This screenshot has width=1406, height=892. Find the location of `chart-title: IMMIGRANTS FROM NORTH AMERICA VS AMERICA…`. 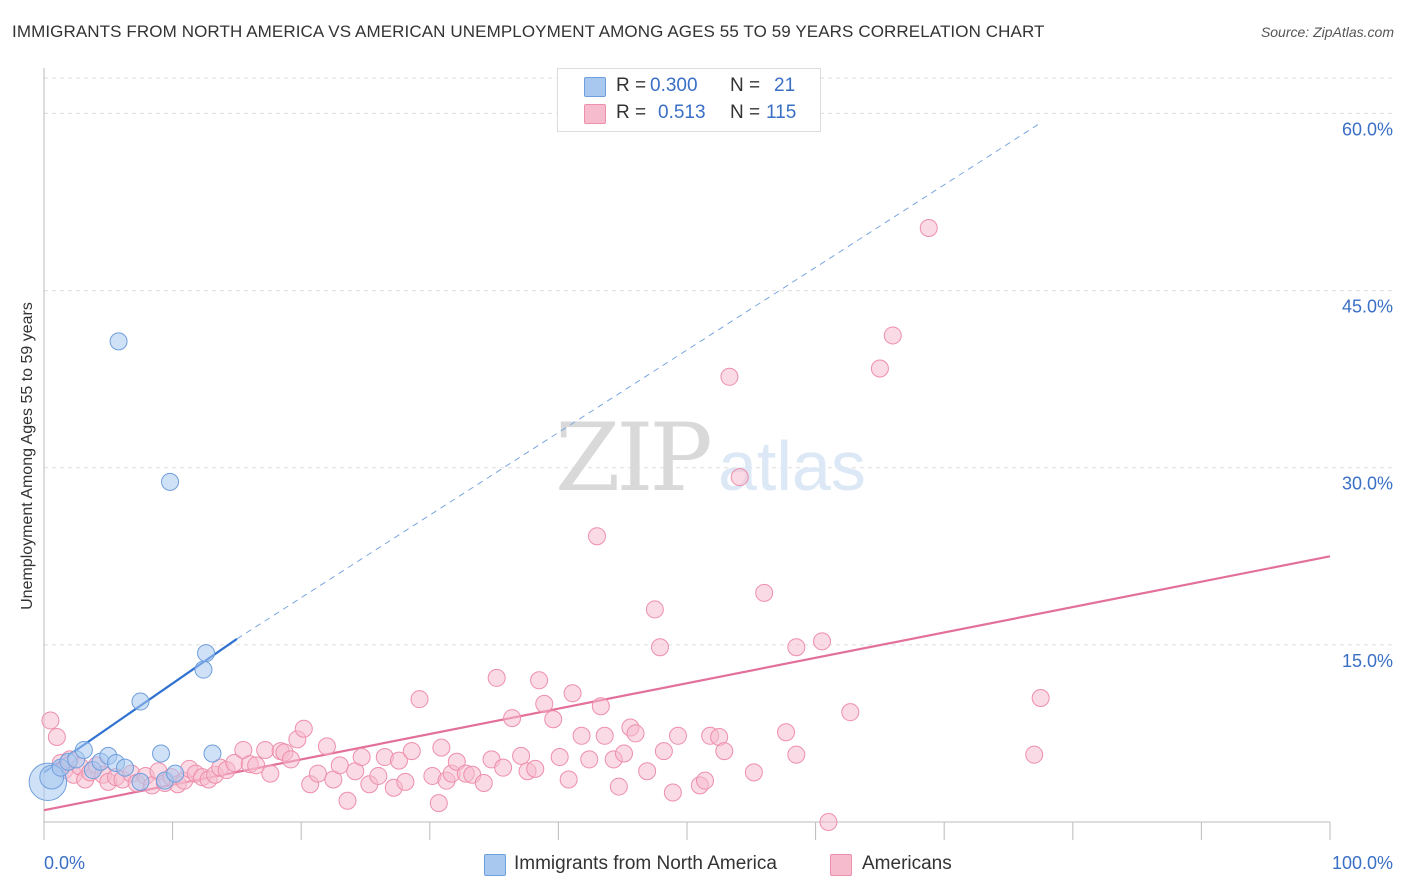

chart-title: IMMIGRANTS FROM NORTH AMERICA VS AMERICA… is located at coordinates (528, 31).